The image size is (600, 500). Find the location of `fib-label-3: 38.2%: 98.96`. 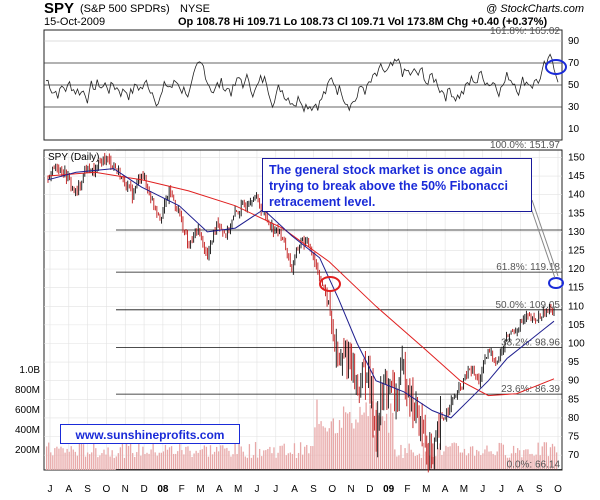

fib-label-3: 38.2%: 98.96 is located at coordinates (530, 342).